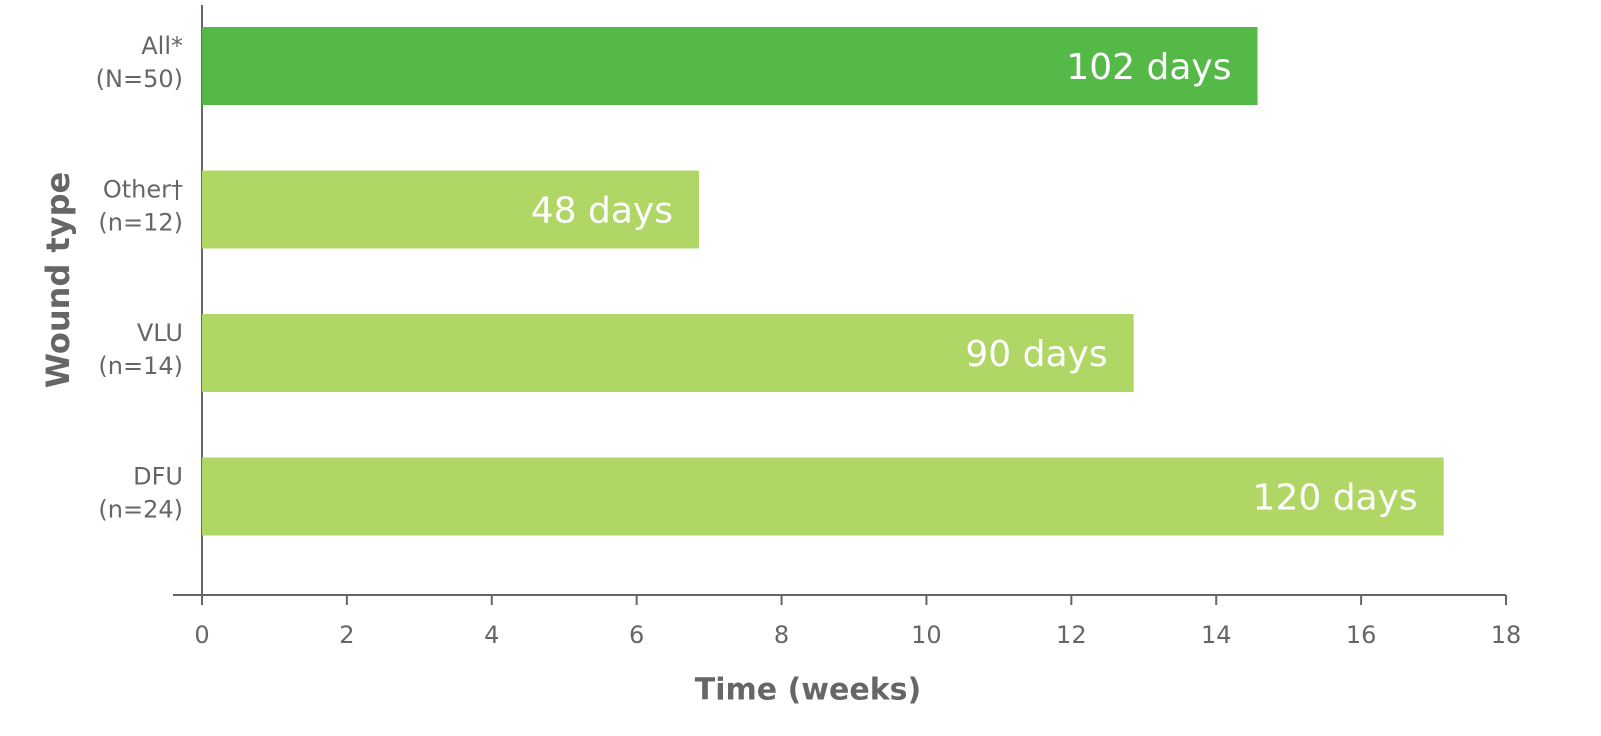 This screenshot has height=736, width=1601. What do you see at coordinates (926, 635) in the screenshot?
I see `x-tick-label: 10` at bounding box center [926, 635].